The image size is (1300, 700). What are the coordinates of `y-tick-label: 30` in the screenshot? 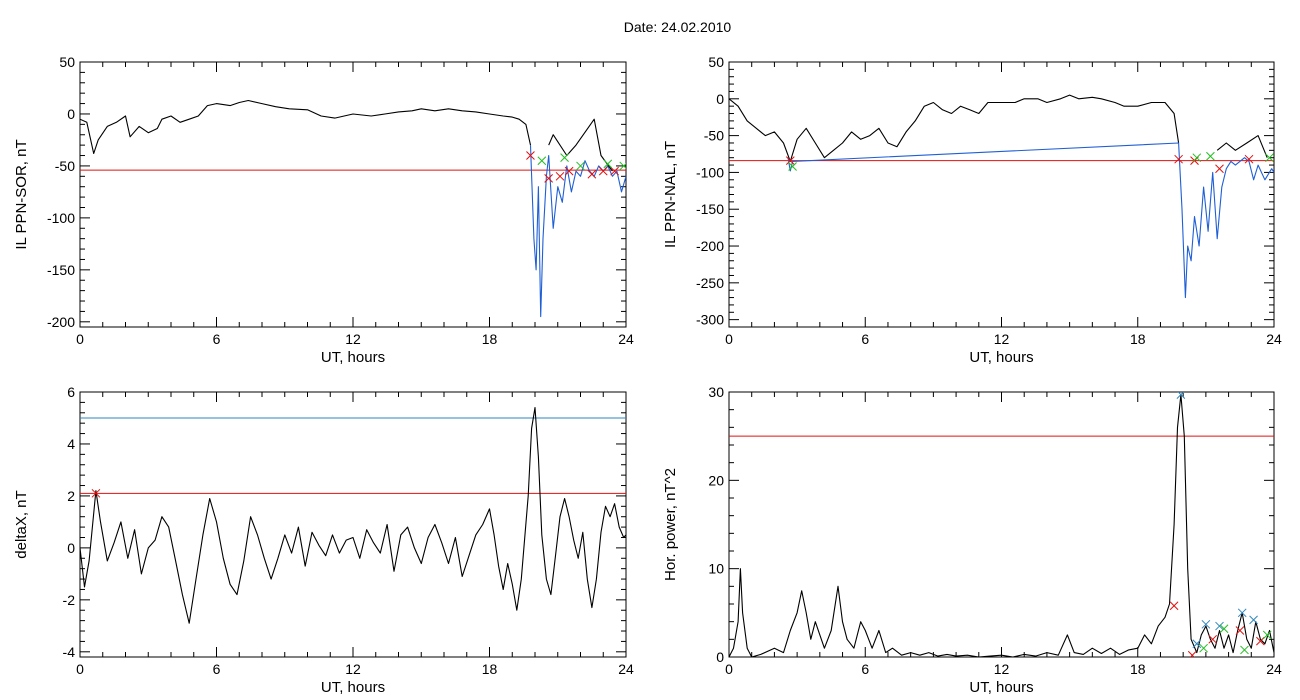 It's located at (716, 392).